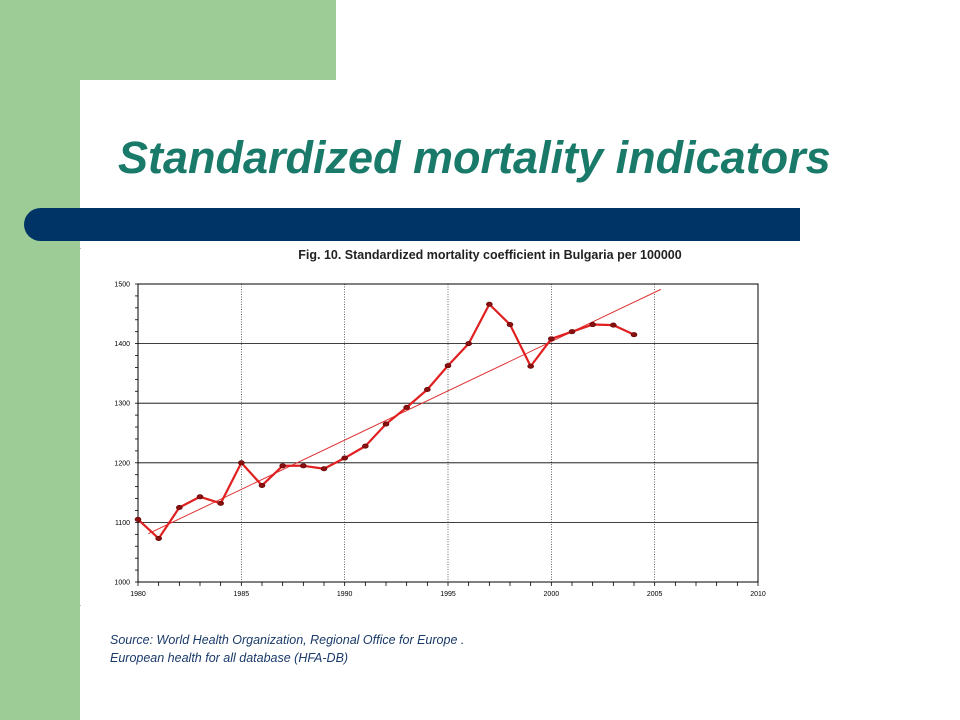  Describe the element at coordinates (122, 583) in the screenshot. I see `y-tick-label: 1000` at that location.